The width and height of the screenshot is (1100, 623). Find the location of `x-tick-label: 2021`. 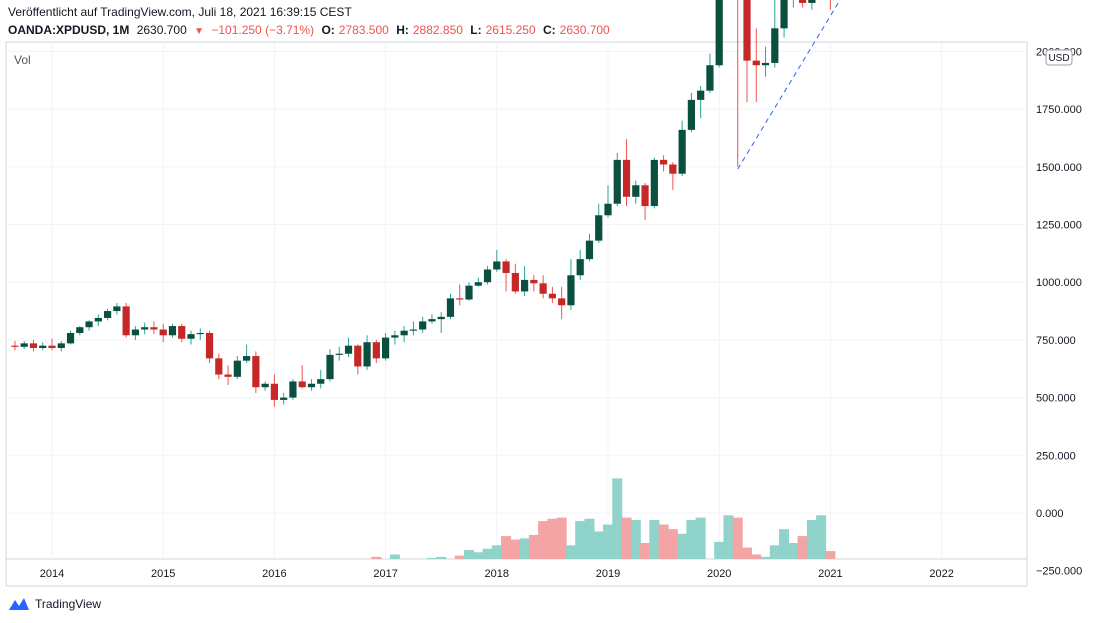

x-tick-label: 2021 is located at coordinates (830, 574).